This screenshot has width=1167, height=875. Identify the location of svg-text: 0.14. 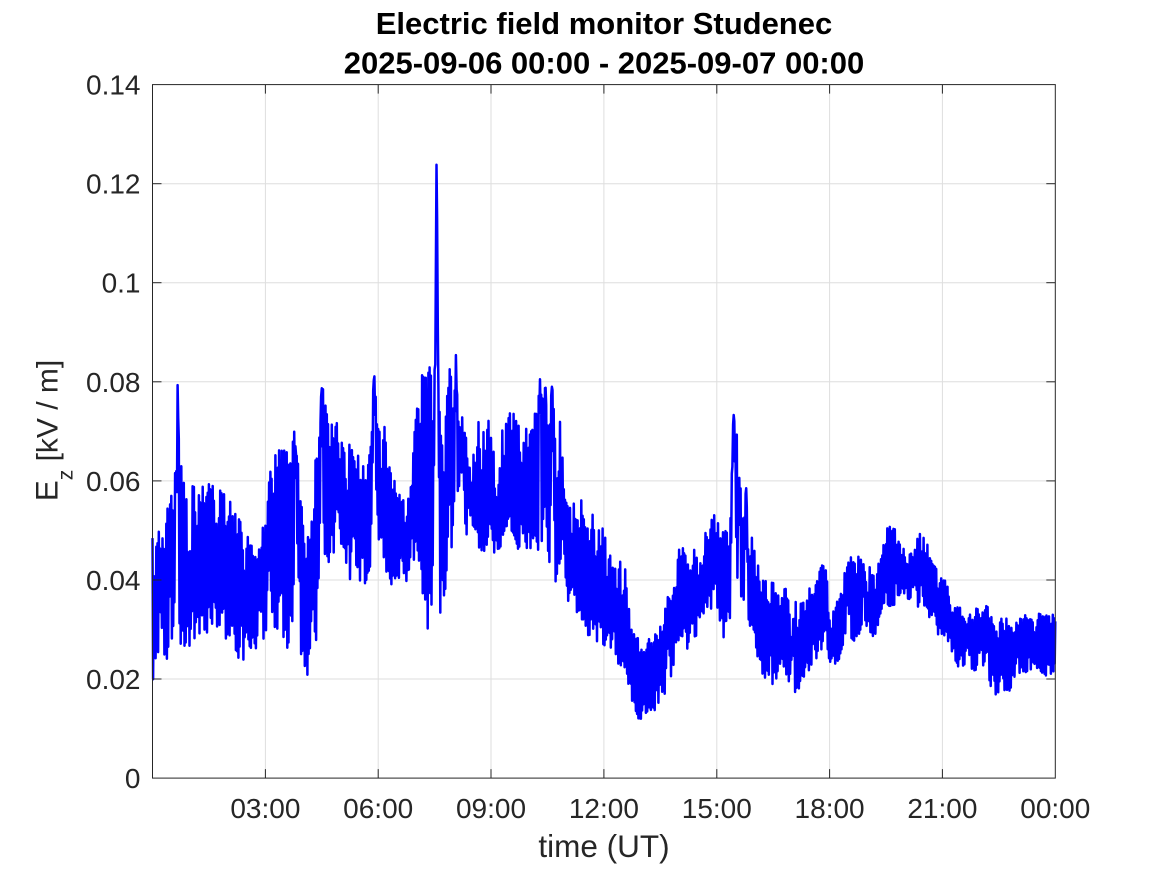
(113, 85).